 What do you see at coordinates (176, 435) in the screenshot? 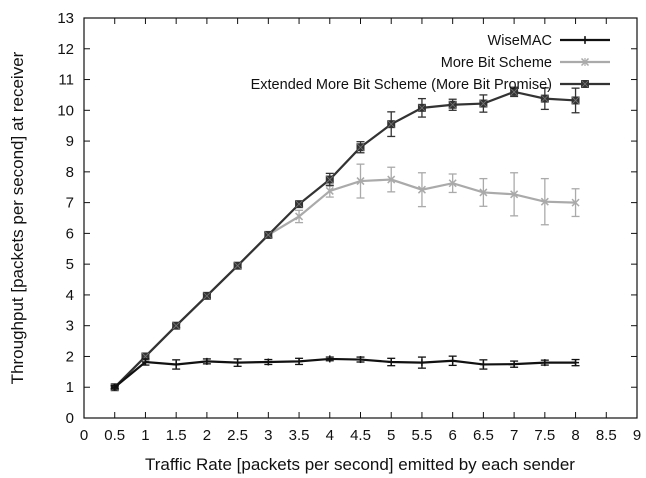
I see `x-tick-label: 1.5` at bounding box center [176, 435].